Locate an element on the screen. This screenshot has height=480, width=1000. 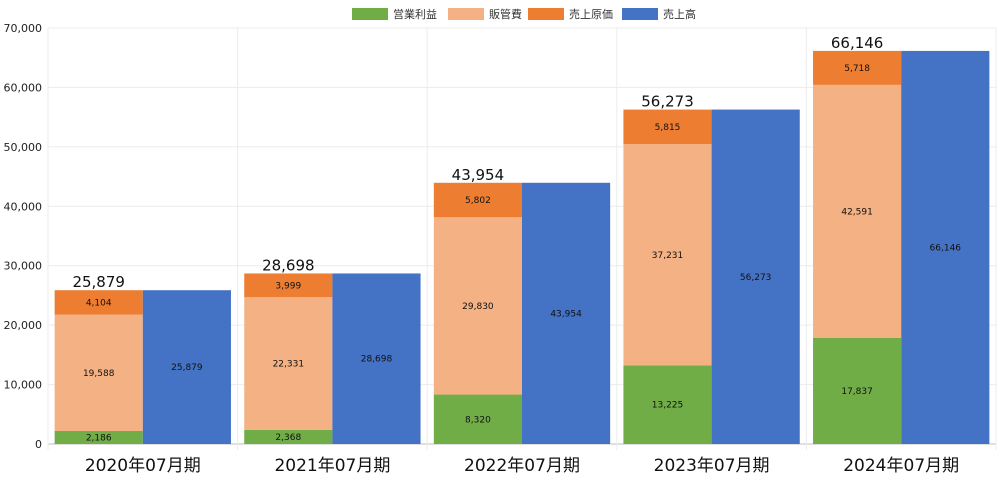
total-data-label: 25,879 is located at coordinates (98, 282).